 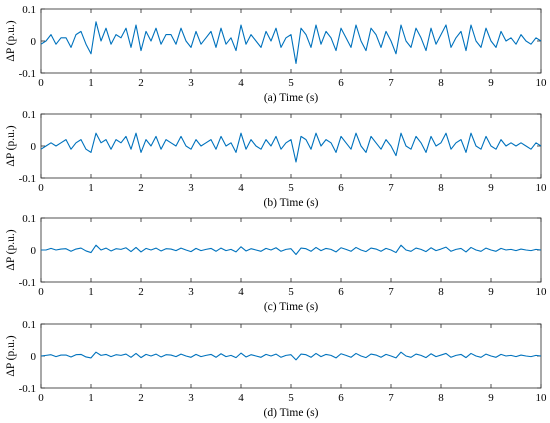 What do you see at coordinates (291, 98) in the screenshot?
I see `x-axis-label: (a) Time (s)` at bounding box center [291, 98].